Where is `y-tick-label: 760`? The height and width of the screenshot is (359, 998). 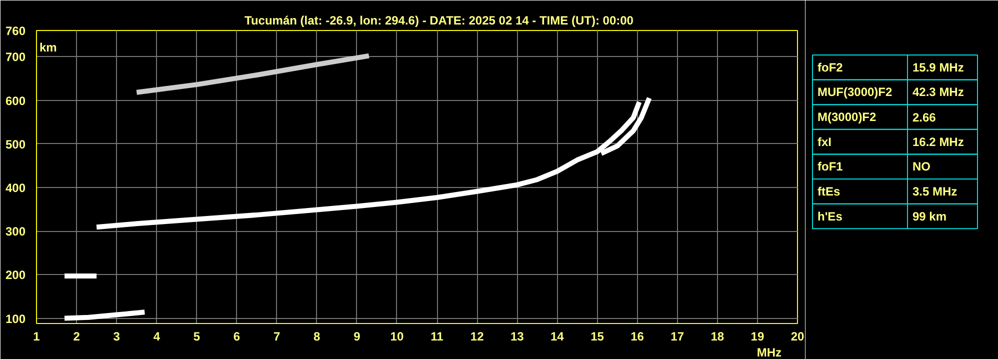 y-tick-label: 760 is located at coordinates (15, 31).